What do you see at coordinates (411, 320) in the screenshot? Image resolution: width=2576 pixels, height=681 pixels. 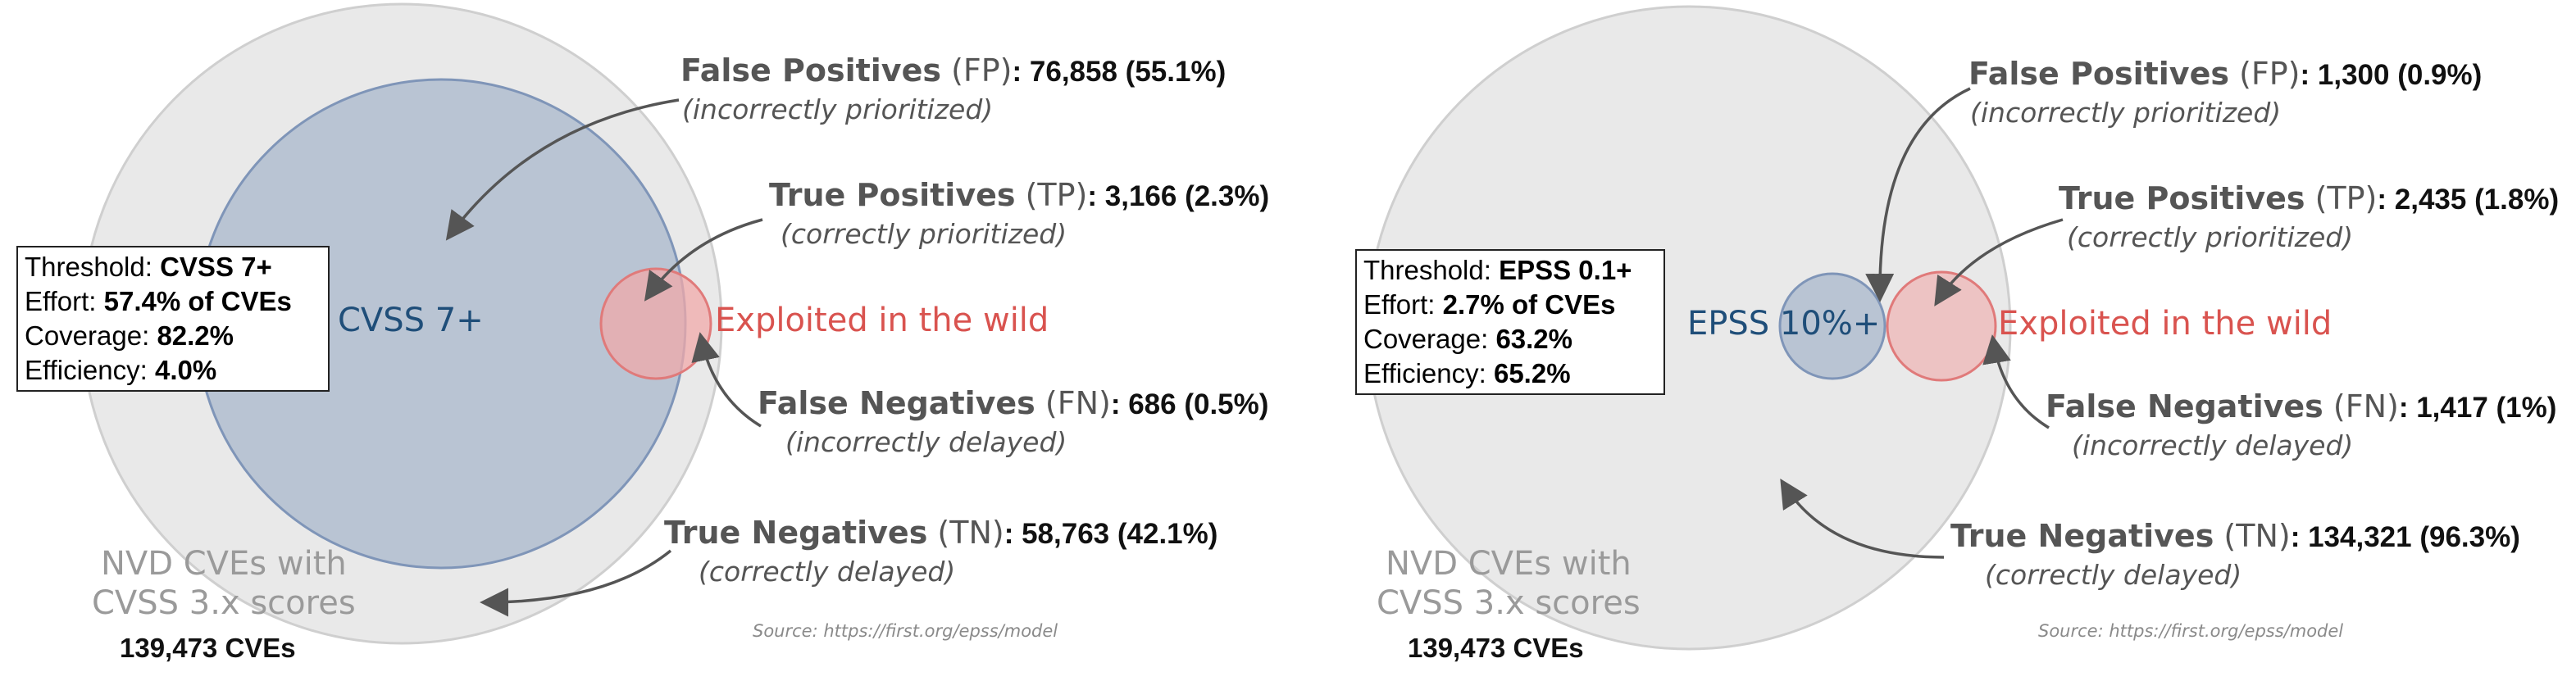 I see `prioritized-label: CVSS 7+` at bounding box center [411, 320].